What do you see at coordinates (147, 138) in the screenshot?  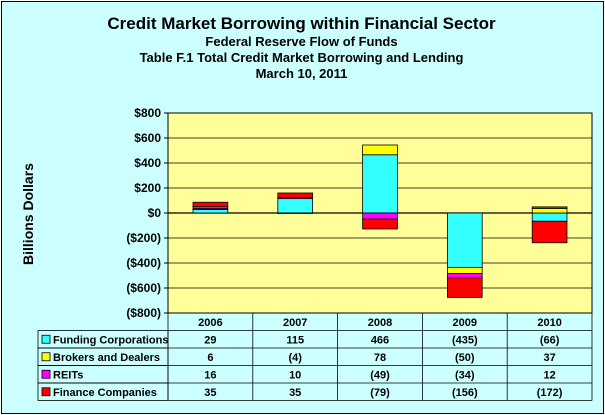 I see `y-tick-label: $600` at bounding box center [147, 138].